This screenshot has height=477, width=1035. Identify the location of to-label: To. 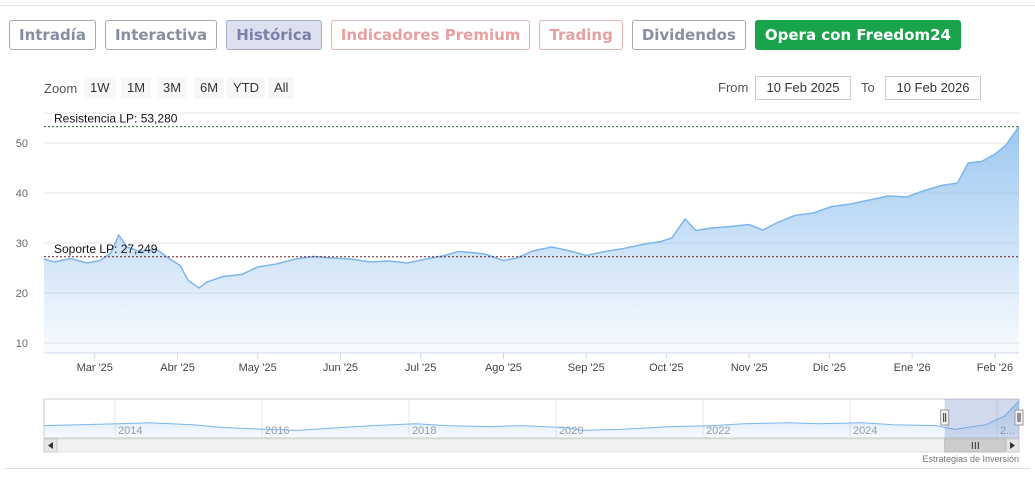
(868, 87).